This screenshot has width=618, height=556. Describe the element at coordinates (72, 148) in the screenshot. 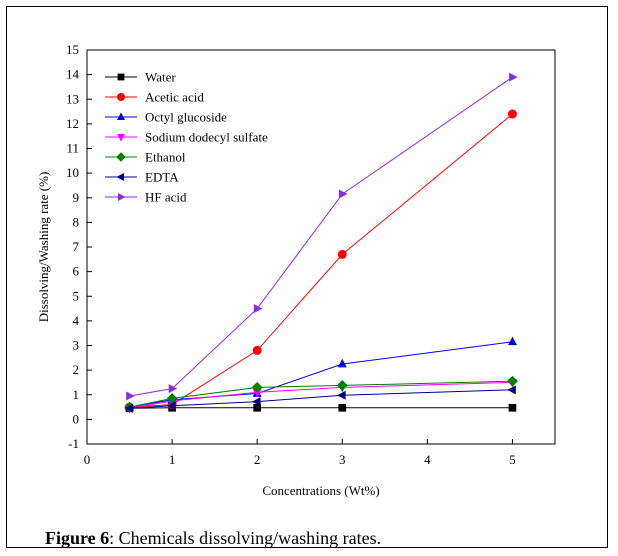

I see `y-tick-label: 11` at that location.